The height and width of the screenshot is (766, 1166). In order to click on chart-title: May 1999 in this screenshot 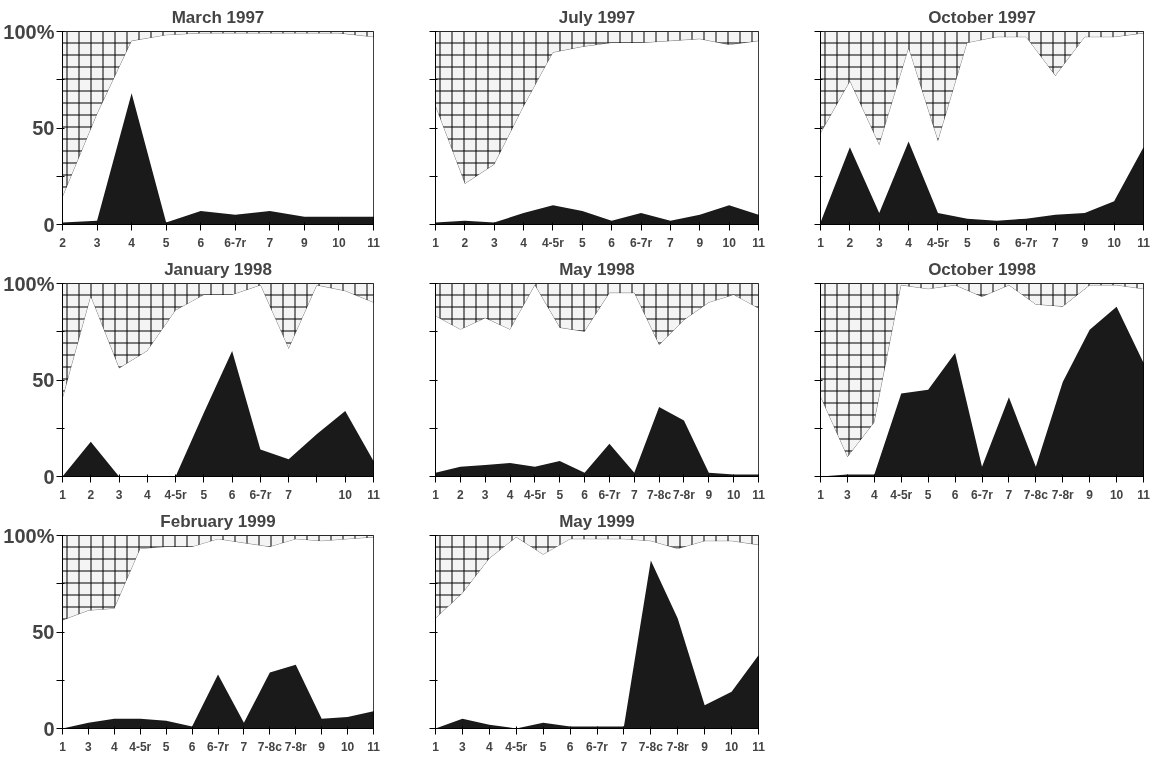, I will do `click(597, 521)`.